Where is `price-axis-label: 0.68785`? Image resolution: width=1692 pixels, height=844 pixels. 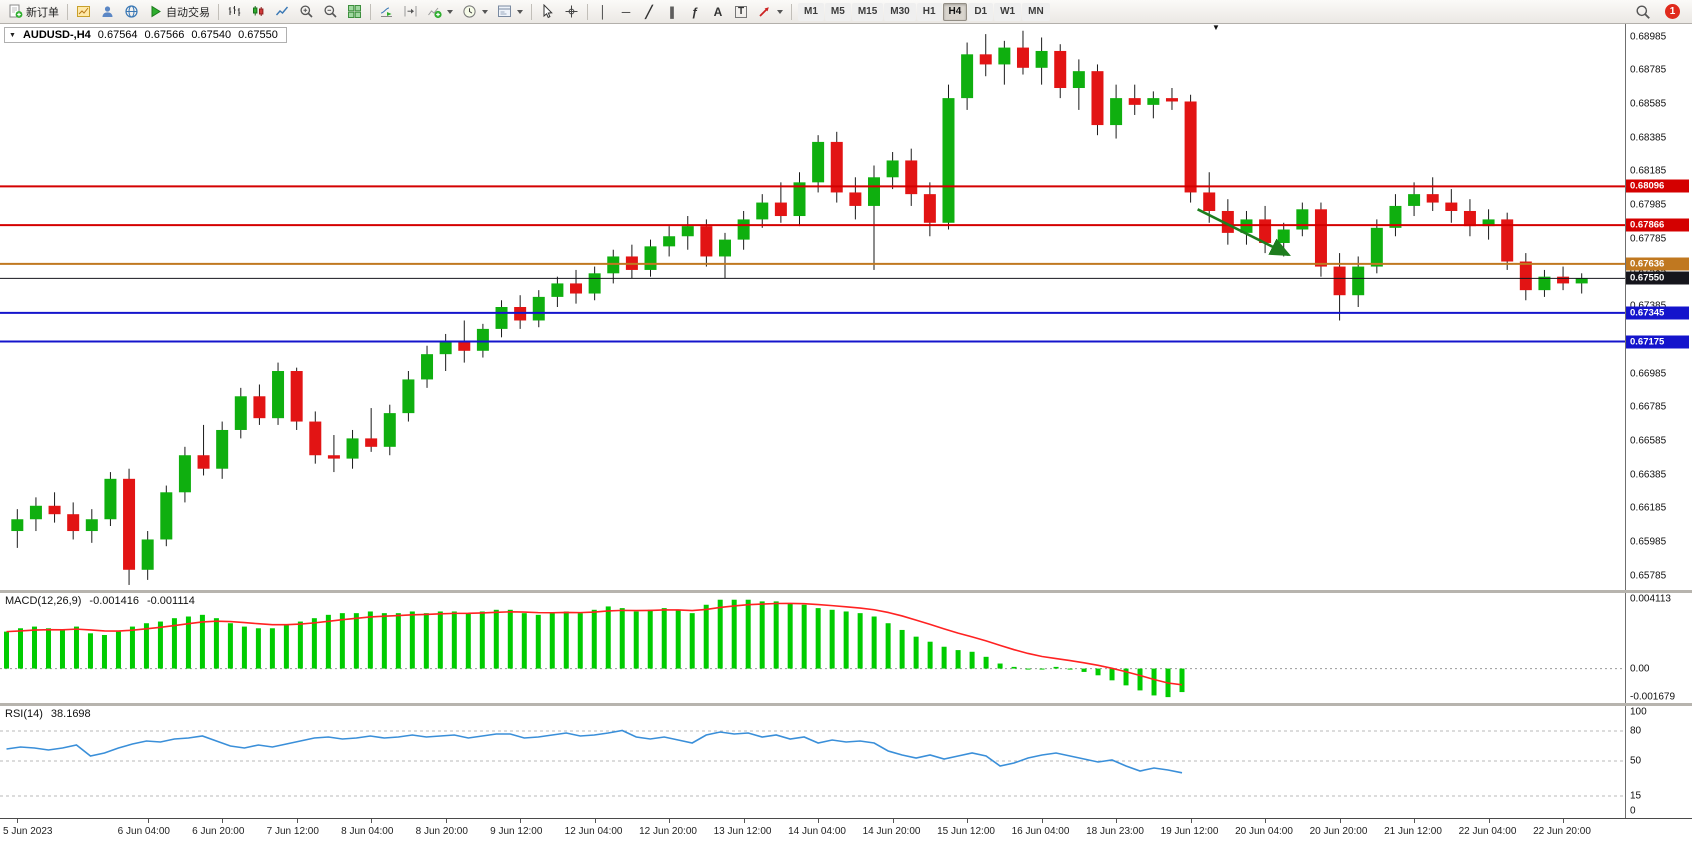
price-axis-label: 0.68785 is located at coordinates (1648, 70).